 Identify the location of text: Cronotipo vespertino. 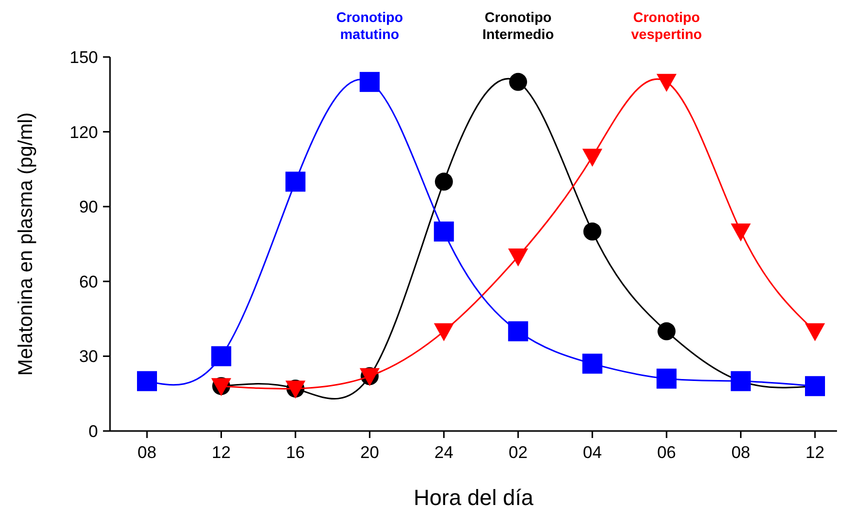
(666, 25).